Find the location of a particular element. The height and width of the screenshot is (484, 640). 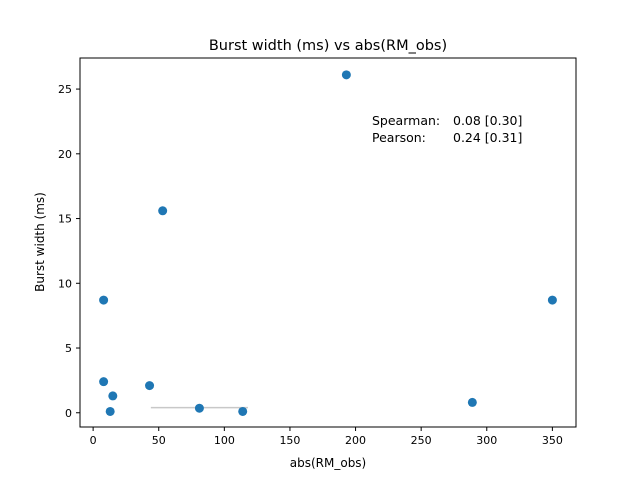

x-tick-label: 250 is located at coordinates (421, 440).